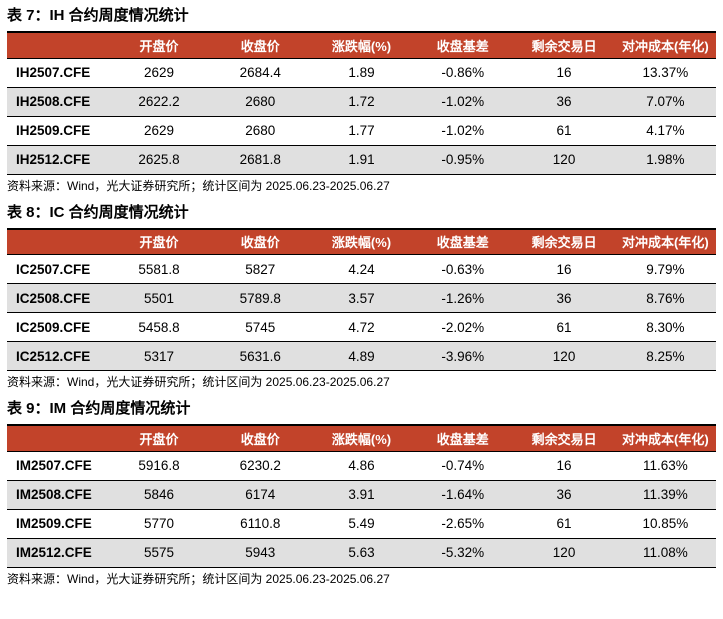 The image size is (723, 619). I want to click on value-cell: 5581.8, so click(159, 269).